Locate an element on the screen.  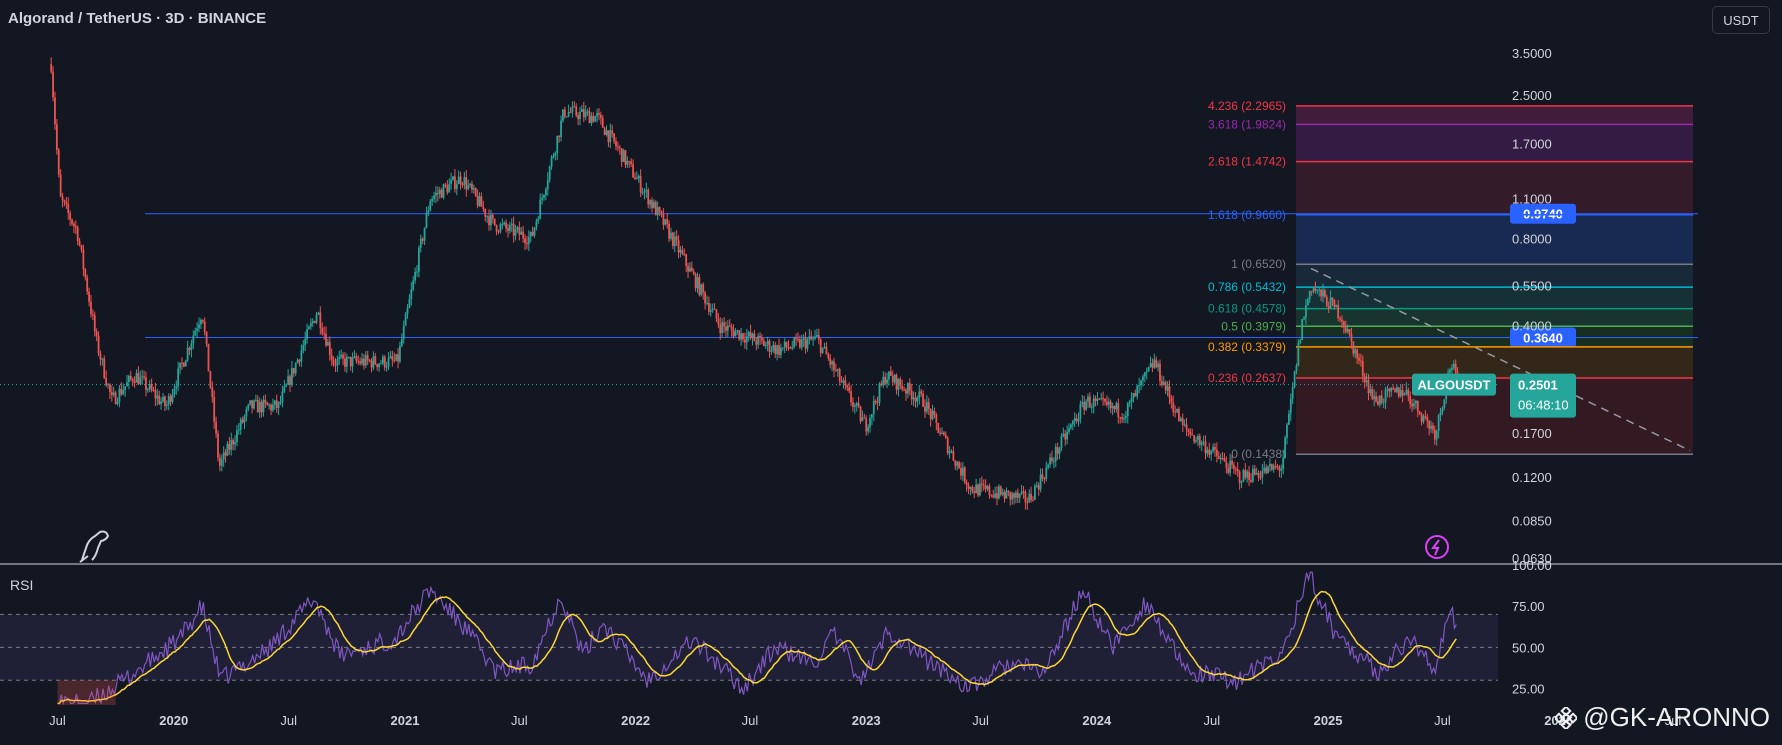
price-tick-label: 0.1200 is located at coordinates (1532, 477).